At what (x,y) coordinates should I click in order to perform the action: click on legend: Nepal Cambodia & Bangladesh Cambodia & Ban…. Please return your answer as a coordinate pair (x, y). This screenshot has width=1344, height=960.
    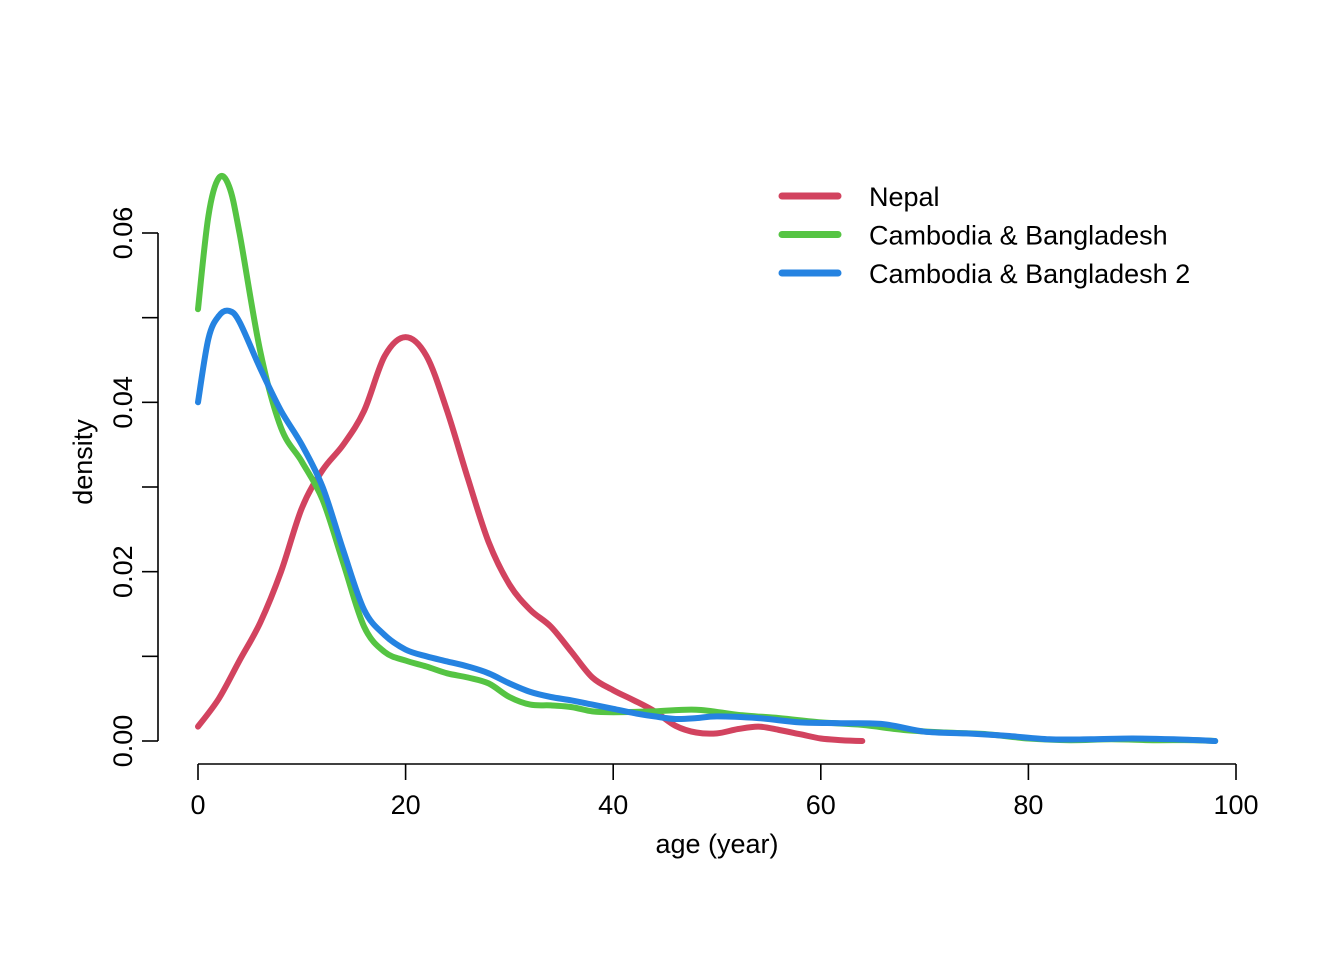
    Looking at the image, I should click on (984, 235).